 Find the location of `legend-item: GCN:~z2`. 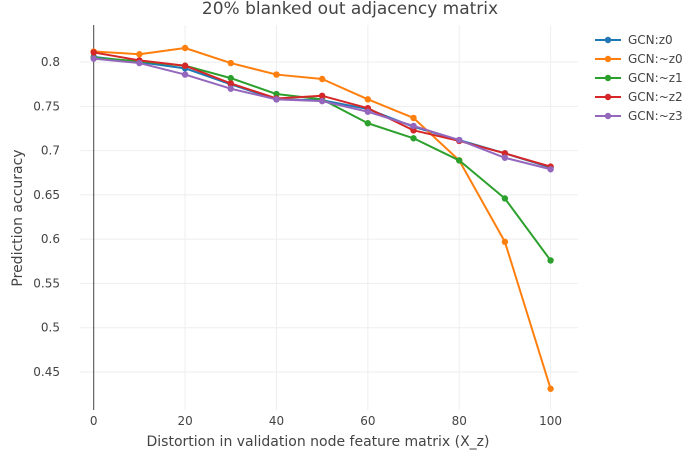

legend-item: GCN:~z2 is located at coordinates (639, 97).